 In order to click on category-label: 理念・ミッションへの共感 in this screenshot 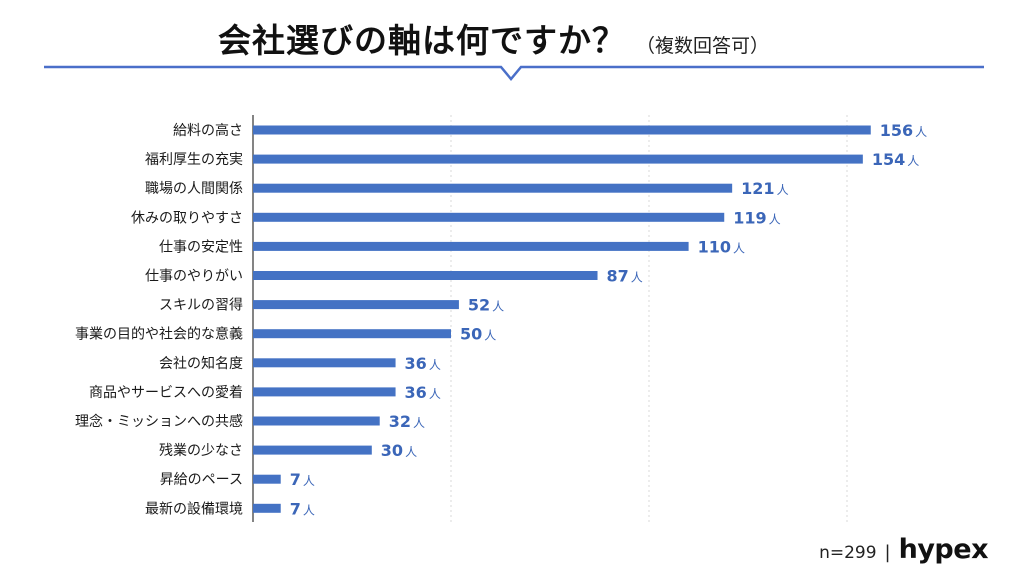, I will do `click(159, 421)`.